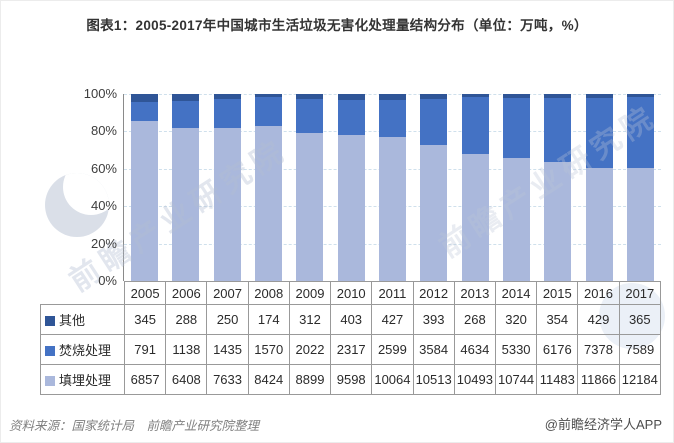  I want to click on bar-segment-incineration-2014, so click(516, 128).